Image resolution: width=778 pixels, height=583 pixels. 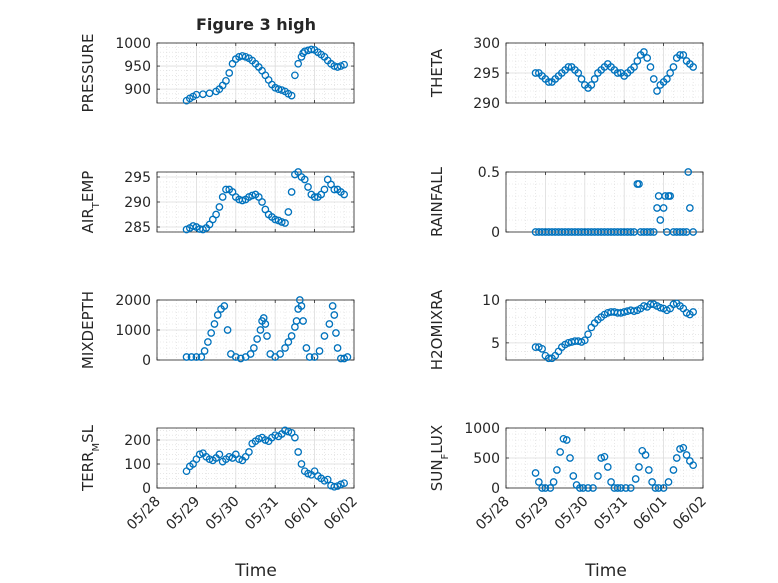 I want to click on ylabel: SUNFLUX, so click(x=439, y=458).